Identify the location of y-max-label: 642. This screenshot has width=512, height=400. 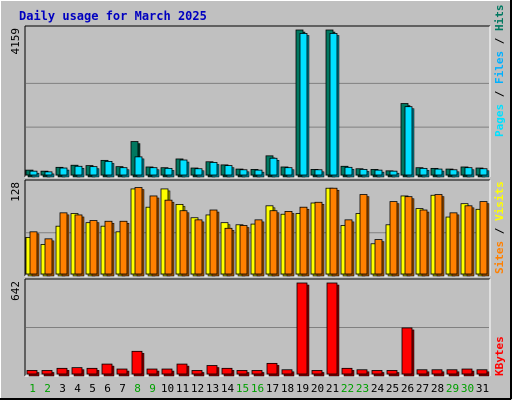
(15, 291).